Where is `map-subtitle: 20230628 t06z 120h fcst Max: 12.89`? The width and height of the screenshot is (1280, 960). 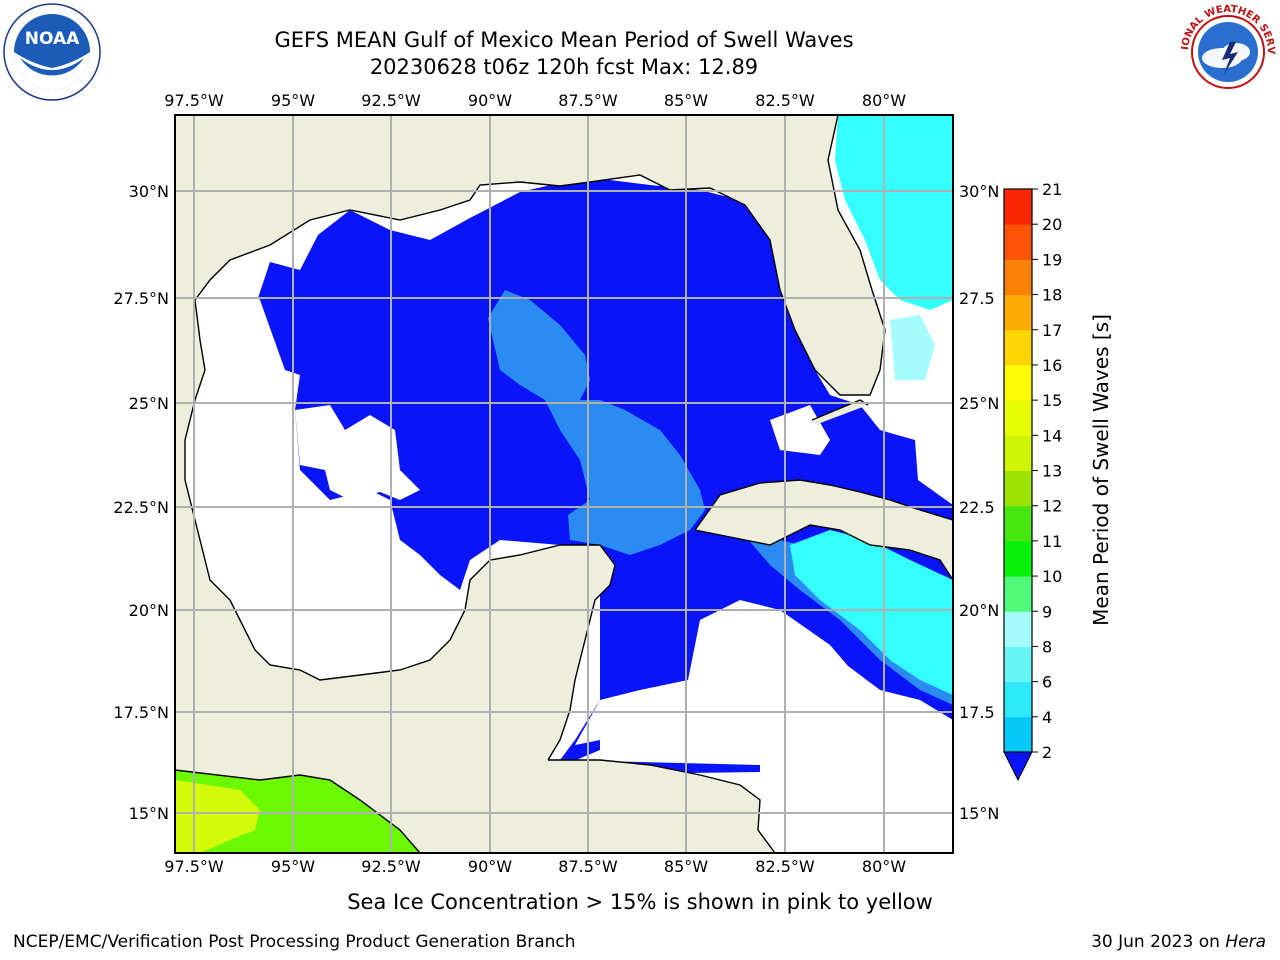
map-subtitle: 20230628 t06z 120h fcst Max: 12.89 is located at coordinates (564, 67).